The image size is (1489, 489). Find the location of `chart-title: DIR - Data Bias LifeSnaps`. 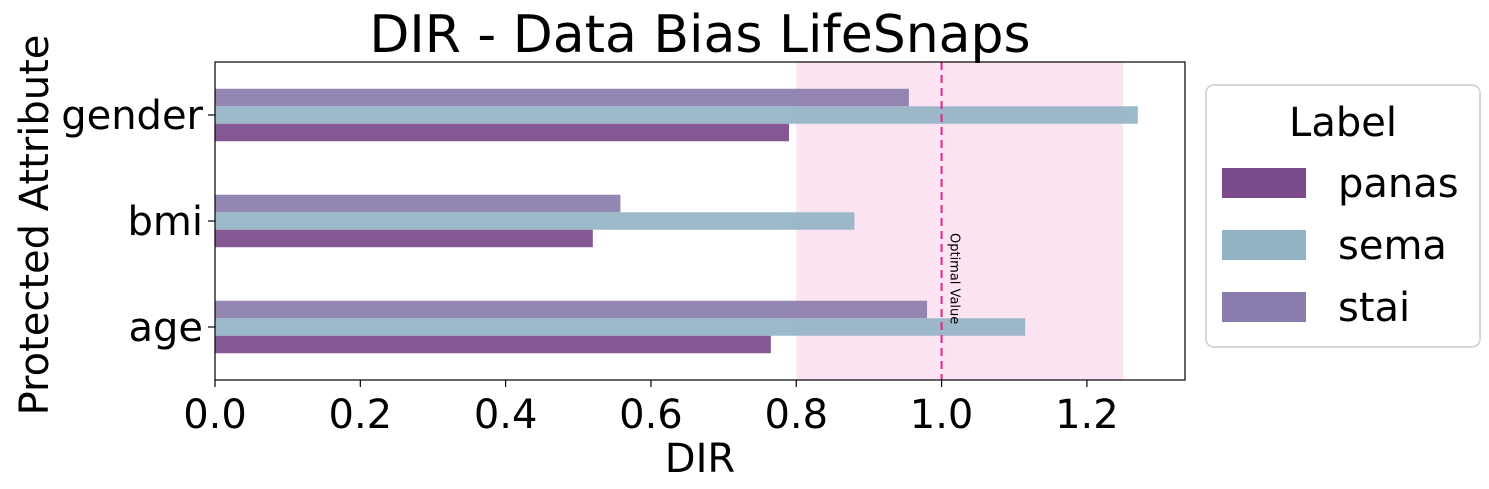

chart-title: DIR - Data Bias LifeSnaps is located at coordinates (699, 35).